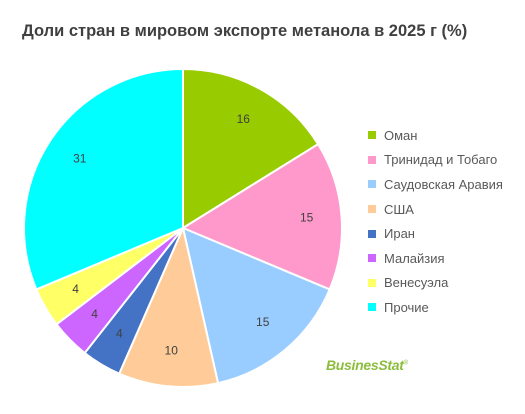 This screenshot has height=414, width=525. Describe the element at coordinates (405, 363) in the screenshot. I see `registered-mark: ®` at that location.